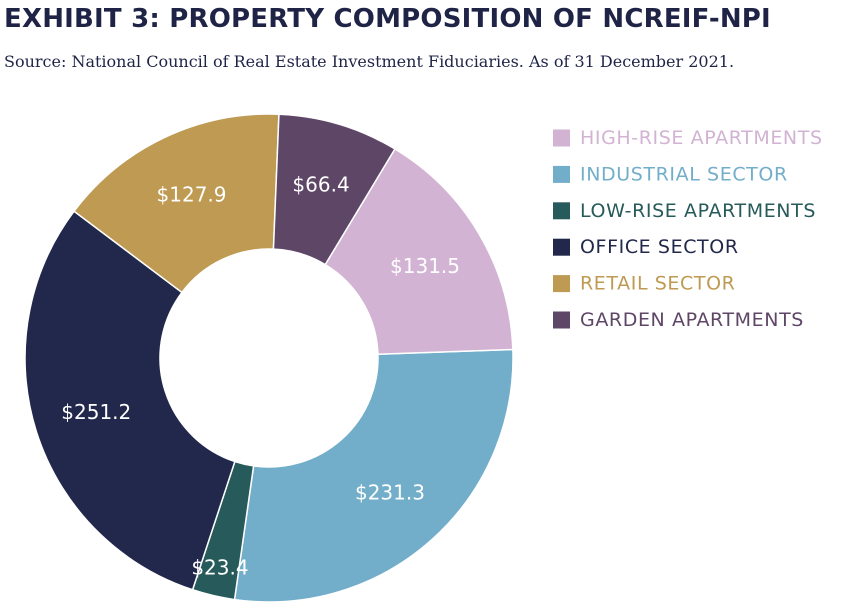 This screenshot has height=608, width=867. I want to click on slice-label-high-rise-apartments: $131.5, so click(425, 266).